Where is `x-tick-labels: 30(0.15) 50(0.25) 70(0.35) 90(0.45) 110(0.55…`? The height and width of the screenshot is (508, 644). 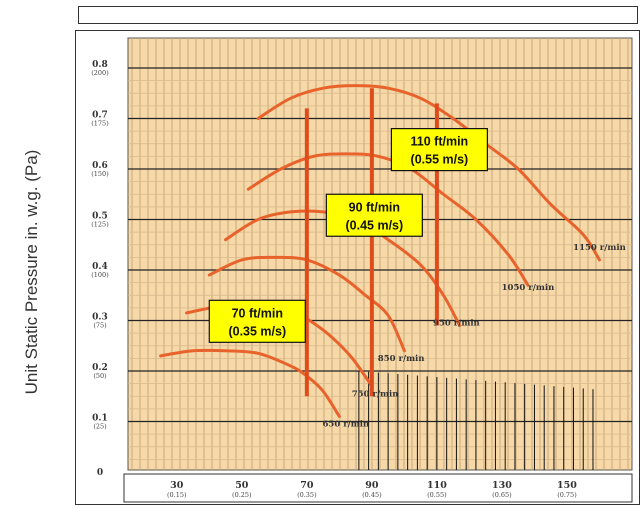 x-tick-labels: 30(0.15) 50(0.25) 70(0.35) 90(0.45) 110(0.55… is located at coordinates (372, 489).